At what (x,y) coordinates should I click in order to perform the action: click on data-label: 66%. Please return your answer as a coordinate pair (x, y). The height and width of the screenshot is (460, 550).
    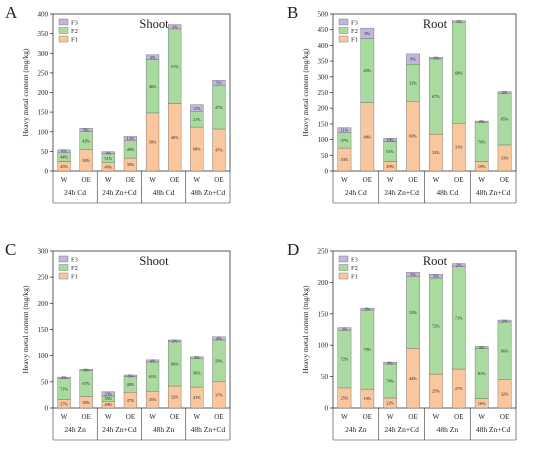
    Looking at the image, I should click on (505, 350).